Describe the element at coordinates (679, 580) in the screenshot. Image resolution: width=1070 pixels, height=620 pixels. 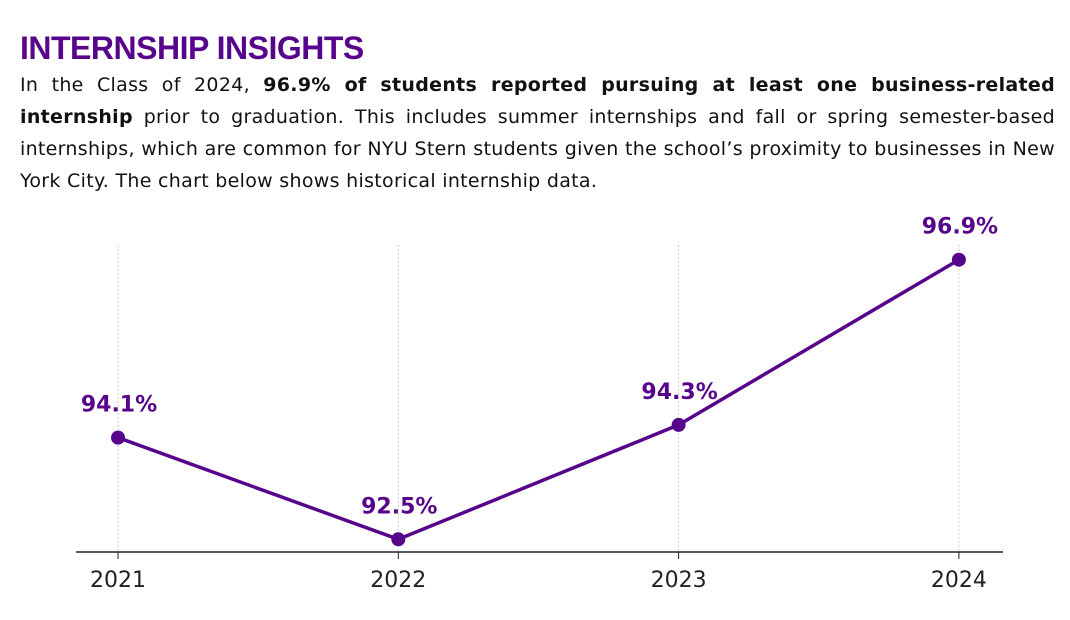
I see `x-tick-label: 2023` at that location.